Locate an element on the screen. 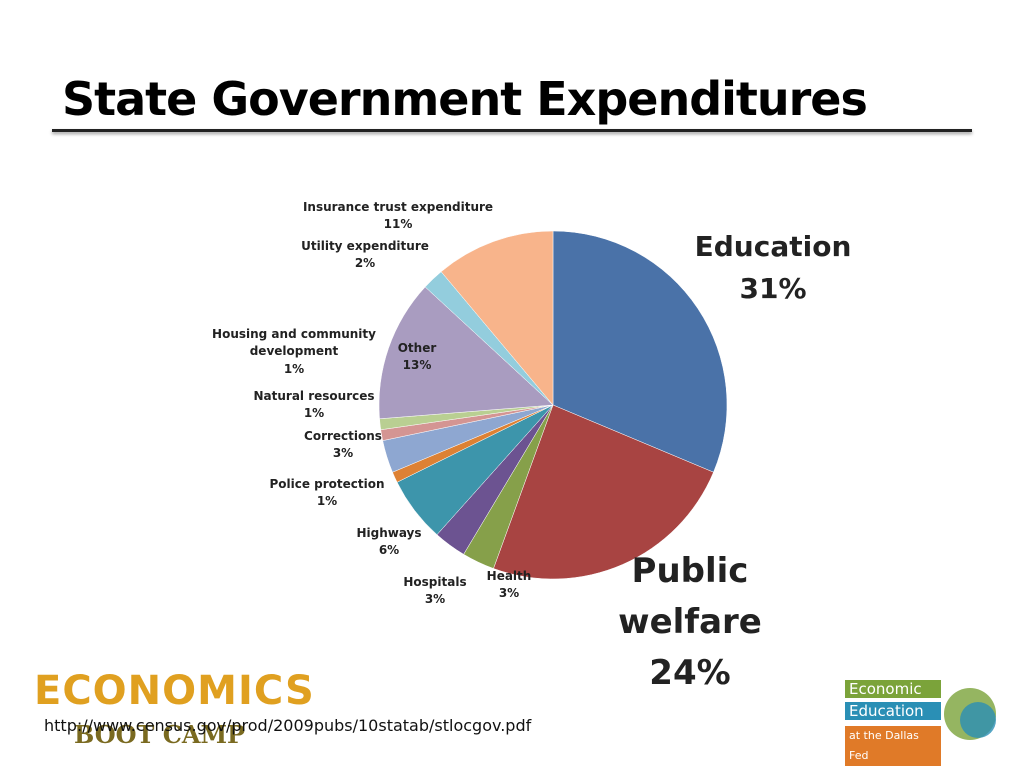 Image resolution: width=1024 pixels, height=768 pixels. economics-boot-camp-logo: ECONOMICS BOOT CAMP is located at coordinates (174, 708).